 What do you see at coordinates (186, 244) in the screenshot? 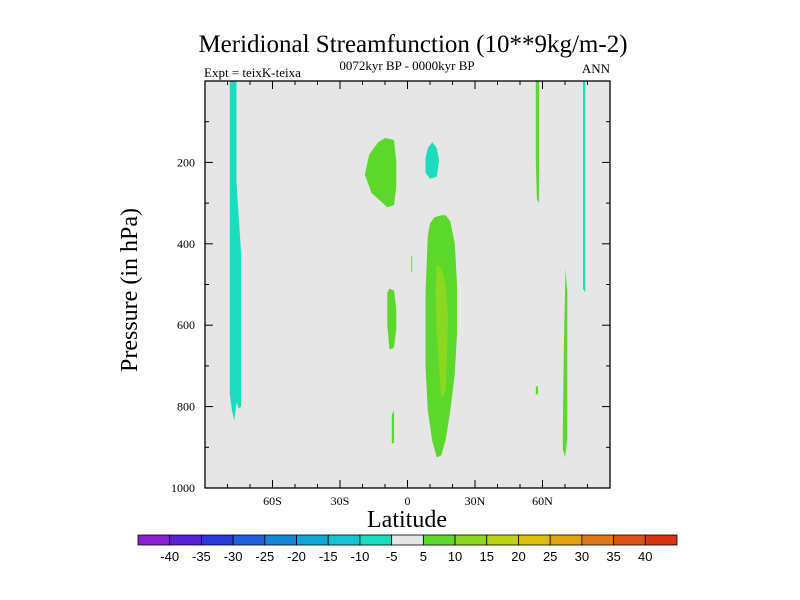
I see `y-tick-label: 400` at bounding box center [186, 244].